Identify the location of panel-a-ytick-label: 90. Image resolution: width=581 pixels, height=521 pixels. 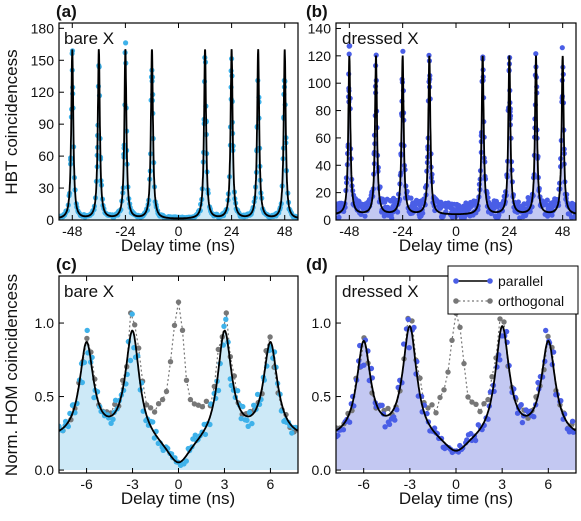
(46, 124).